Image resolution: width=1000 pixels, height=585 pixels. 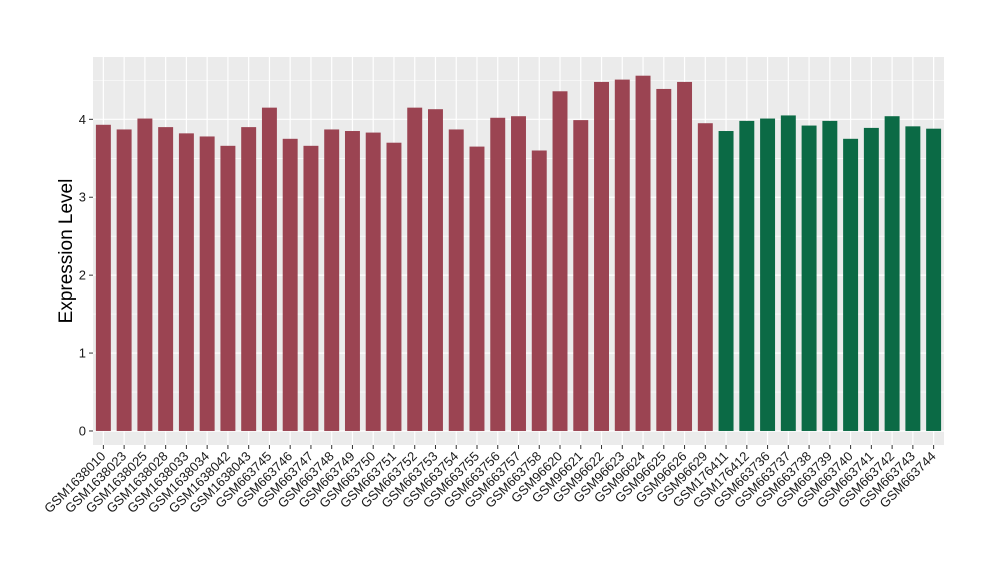 What do you see at coordinates (643, 253) in the screenshot?
I see `bar-GSM96624` at bounding box center [643, 253].